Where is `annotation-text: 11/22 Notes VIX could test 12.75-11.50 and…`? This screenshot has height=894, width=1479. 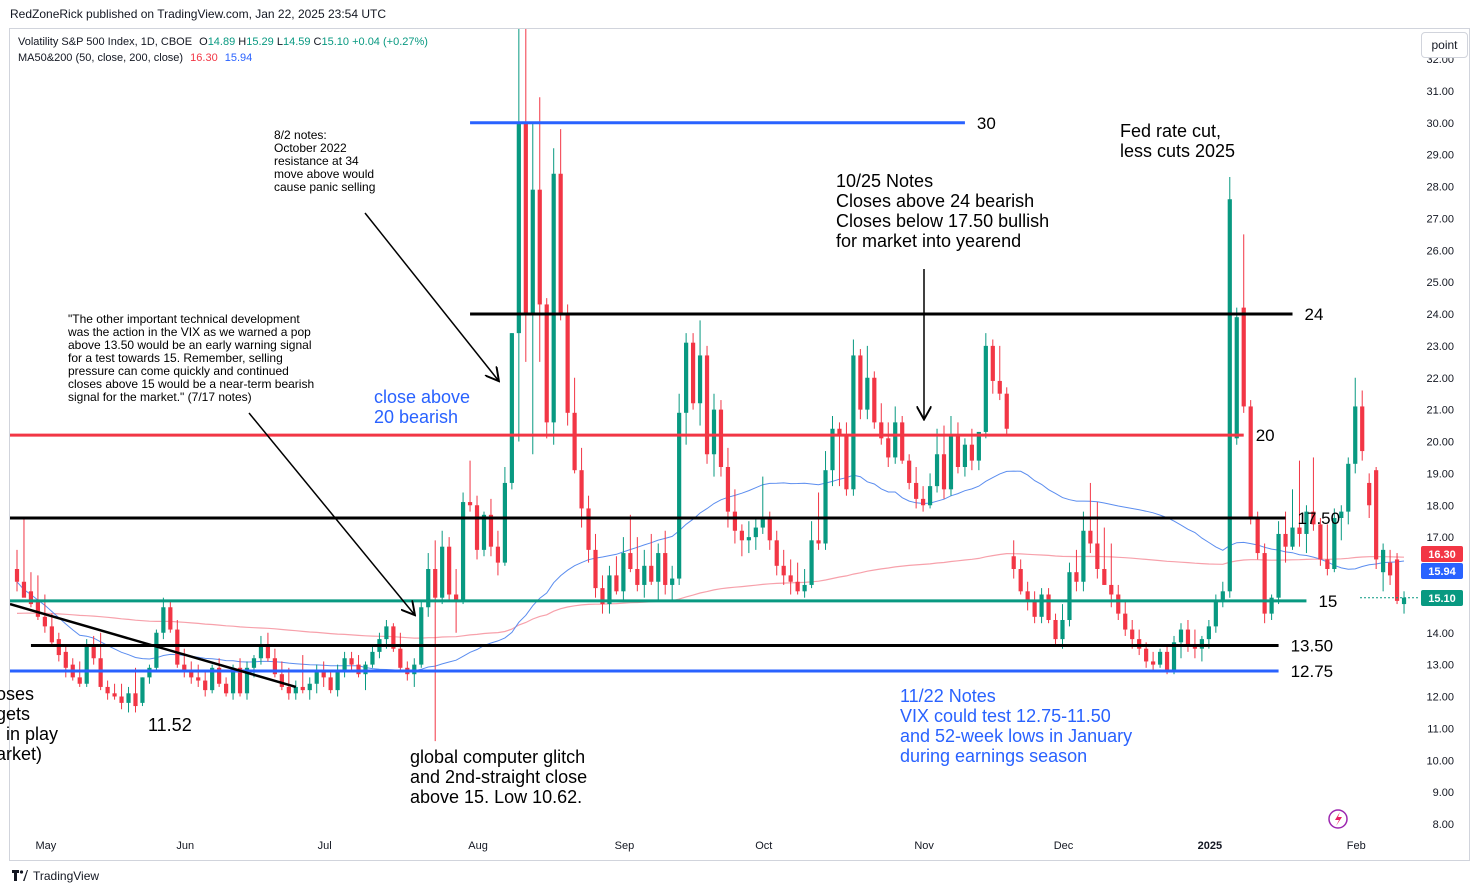 annotation-text: 11/22 Notes VIX could test 12.75-11.50 and… is located at coordinates (1016, 726).